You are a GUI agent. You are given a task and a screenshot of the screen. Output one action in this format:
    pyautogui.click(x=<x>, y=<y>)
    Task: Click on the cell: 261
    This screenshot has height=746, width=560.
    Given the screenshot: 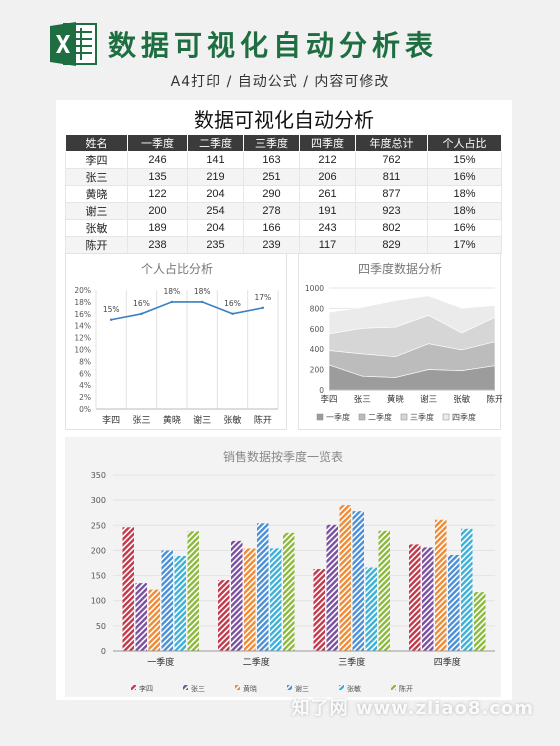 What is the action you would take?
    pyautogui.click(x=327, y=194)
    